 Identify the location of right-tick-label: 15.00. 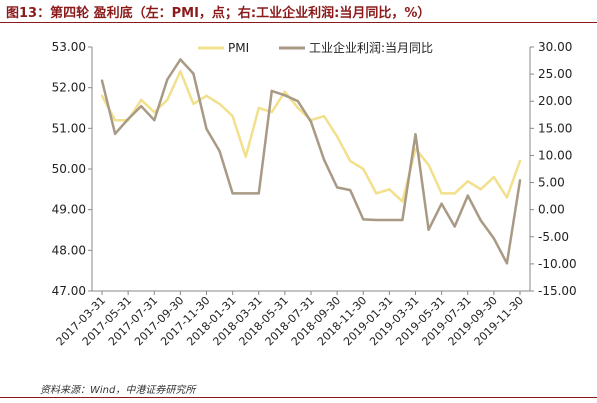
(555, 128).